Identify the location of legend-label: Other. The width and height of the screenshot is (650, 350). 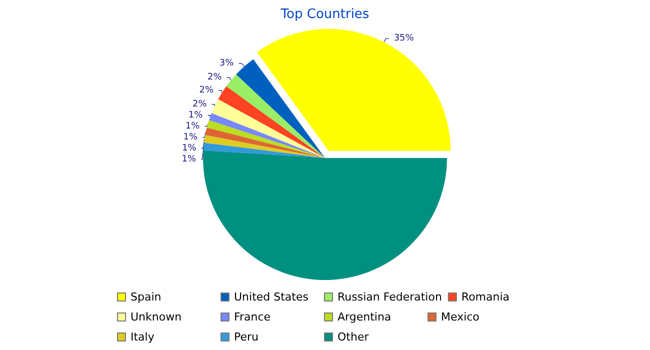
(354, 337).